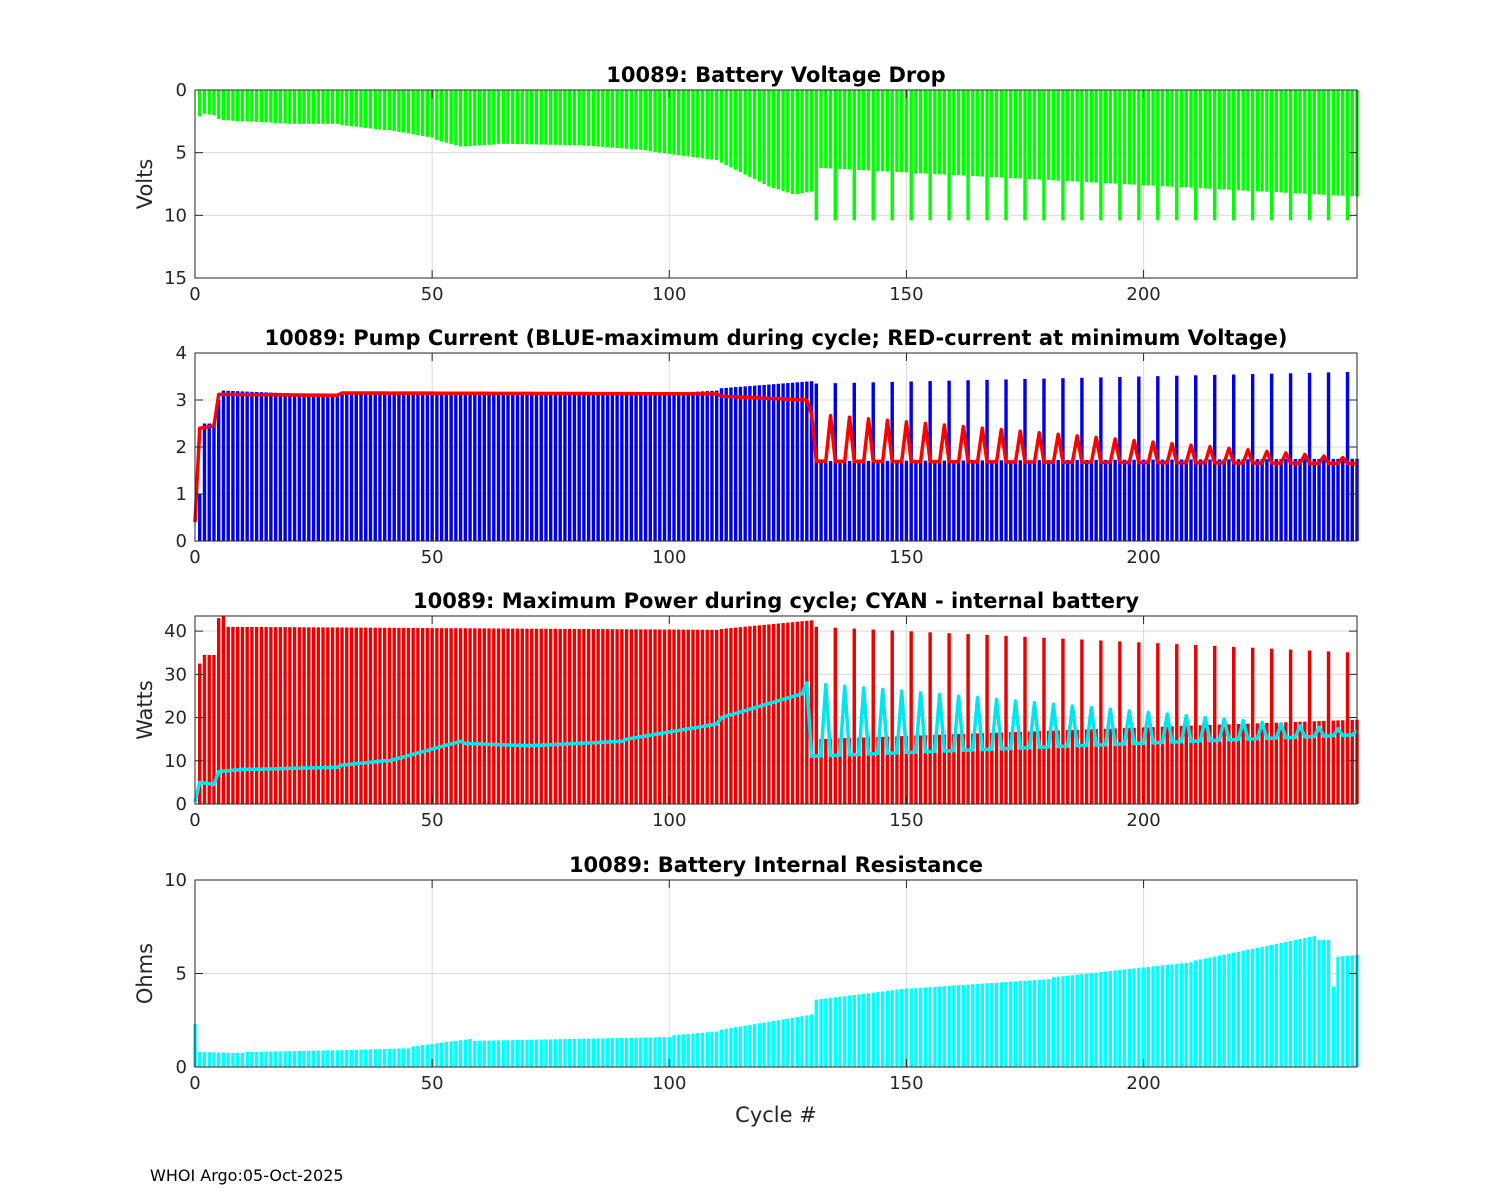 This screenshot has width=1500, height=1200. What do you see at coordinates (194, 557) in the screenshot?
I see `x-tick-label: 0` at bounding box center [194, 557].